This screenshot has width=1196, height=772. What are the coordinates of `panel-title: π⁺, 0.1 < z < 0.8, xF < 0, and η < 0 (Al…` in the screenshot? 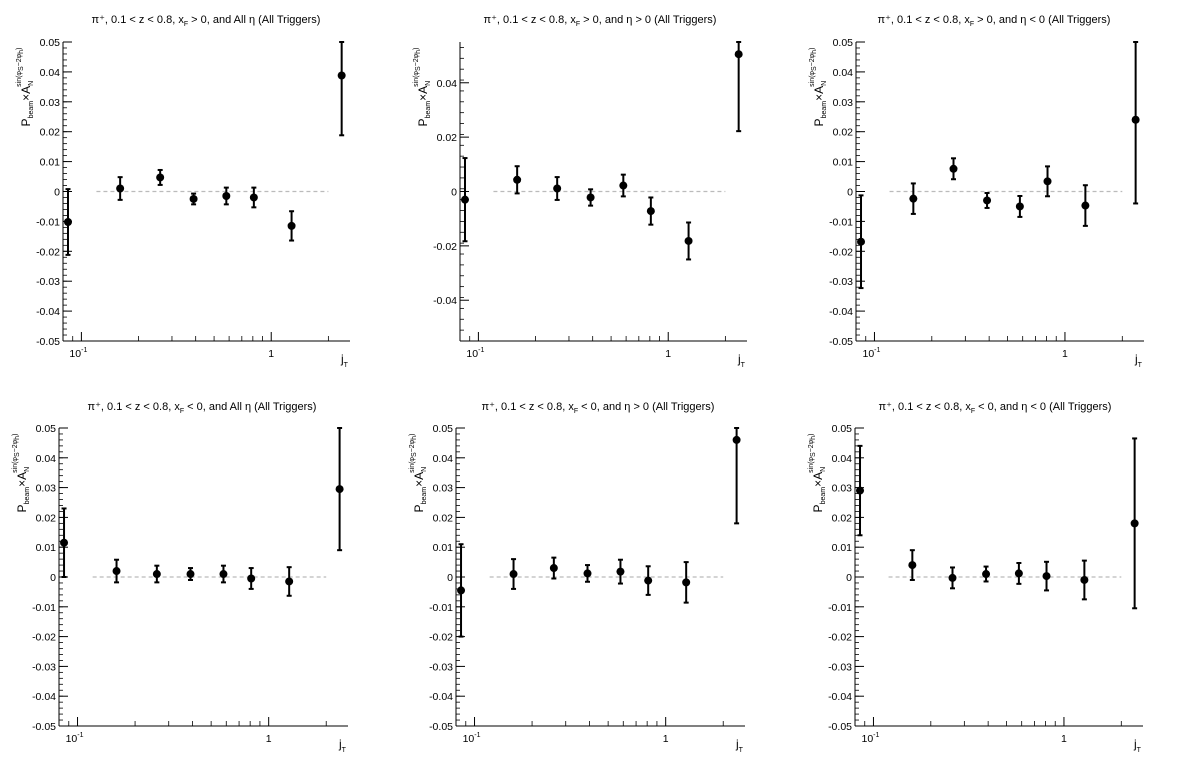 It's located at (995, 408).